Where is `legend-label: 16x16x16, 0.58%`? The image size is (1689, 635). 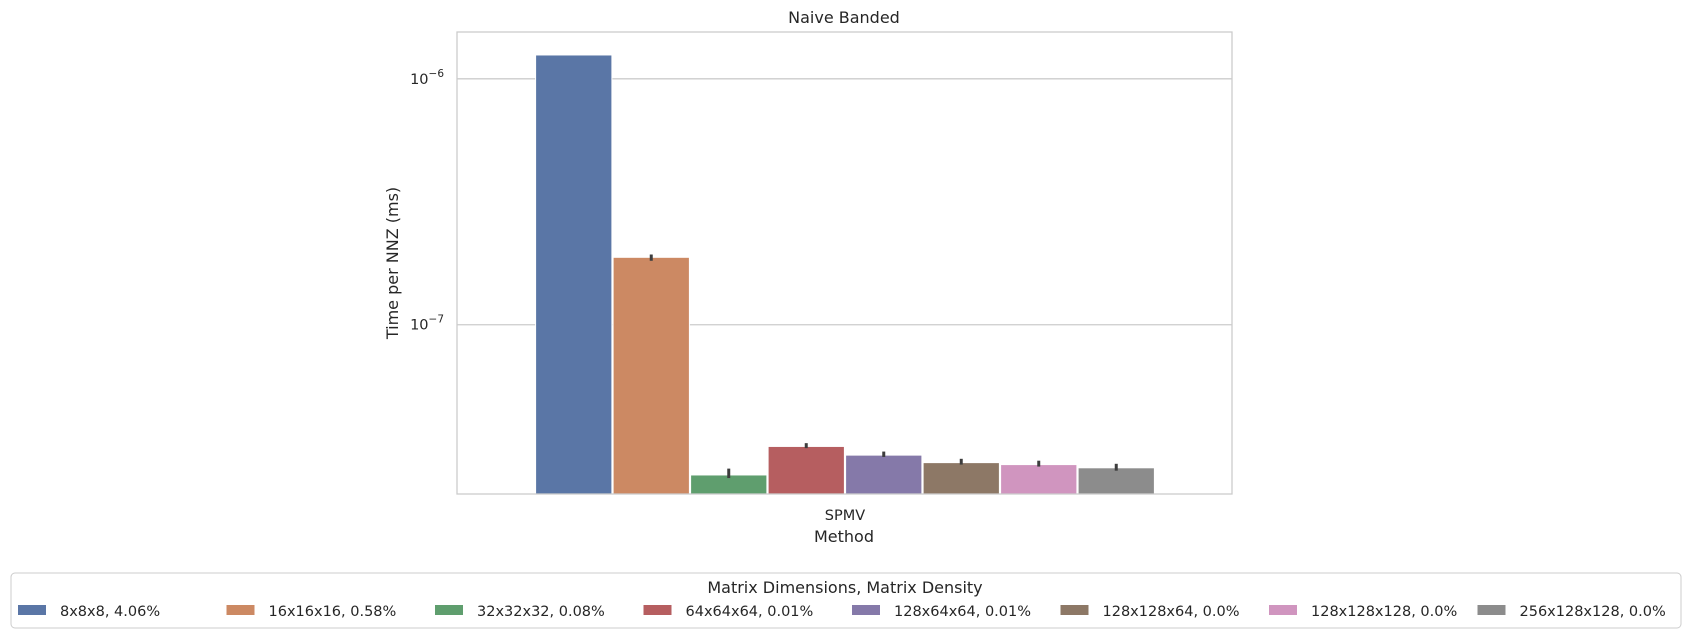 legend-label: 16x16x16, 0.58% is located at coordinates (333, 612).